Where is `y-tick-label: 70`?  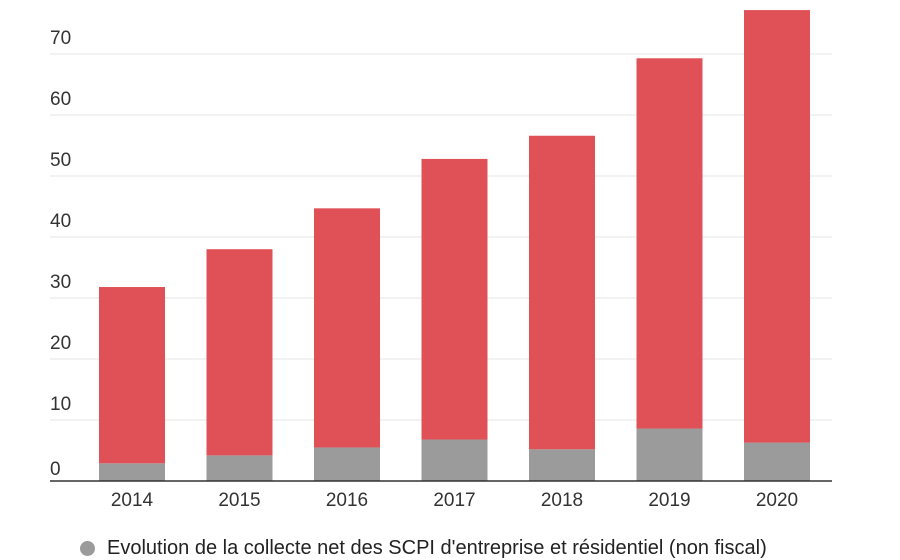 y-tick-label: 70 is located at coordinates (60, 38).